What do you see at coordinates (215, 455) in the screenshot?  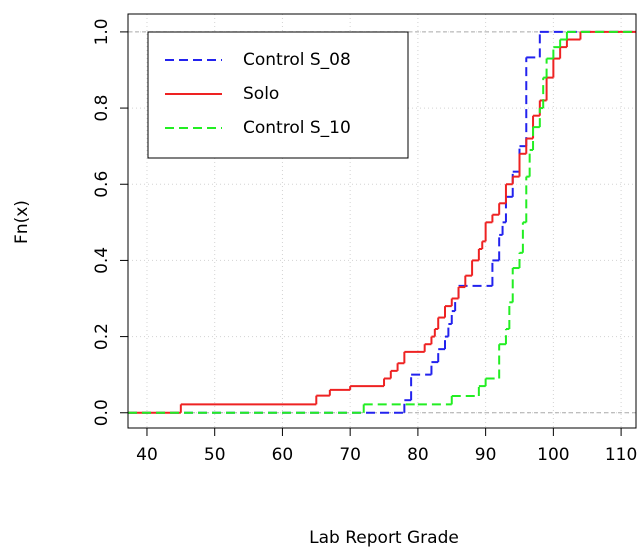 I see `x-tick-label: 50` at bounding box center [215, 455].